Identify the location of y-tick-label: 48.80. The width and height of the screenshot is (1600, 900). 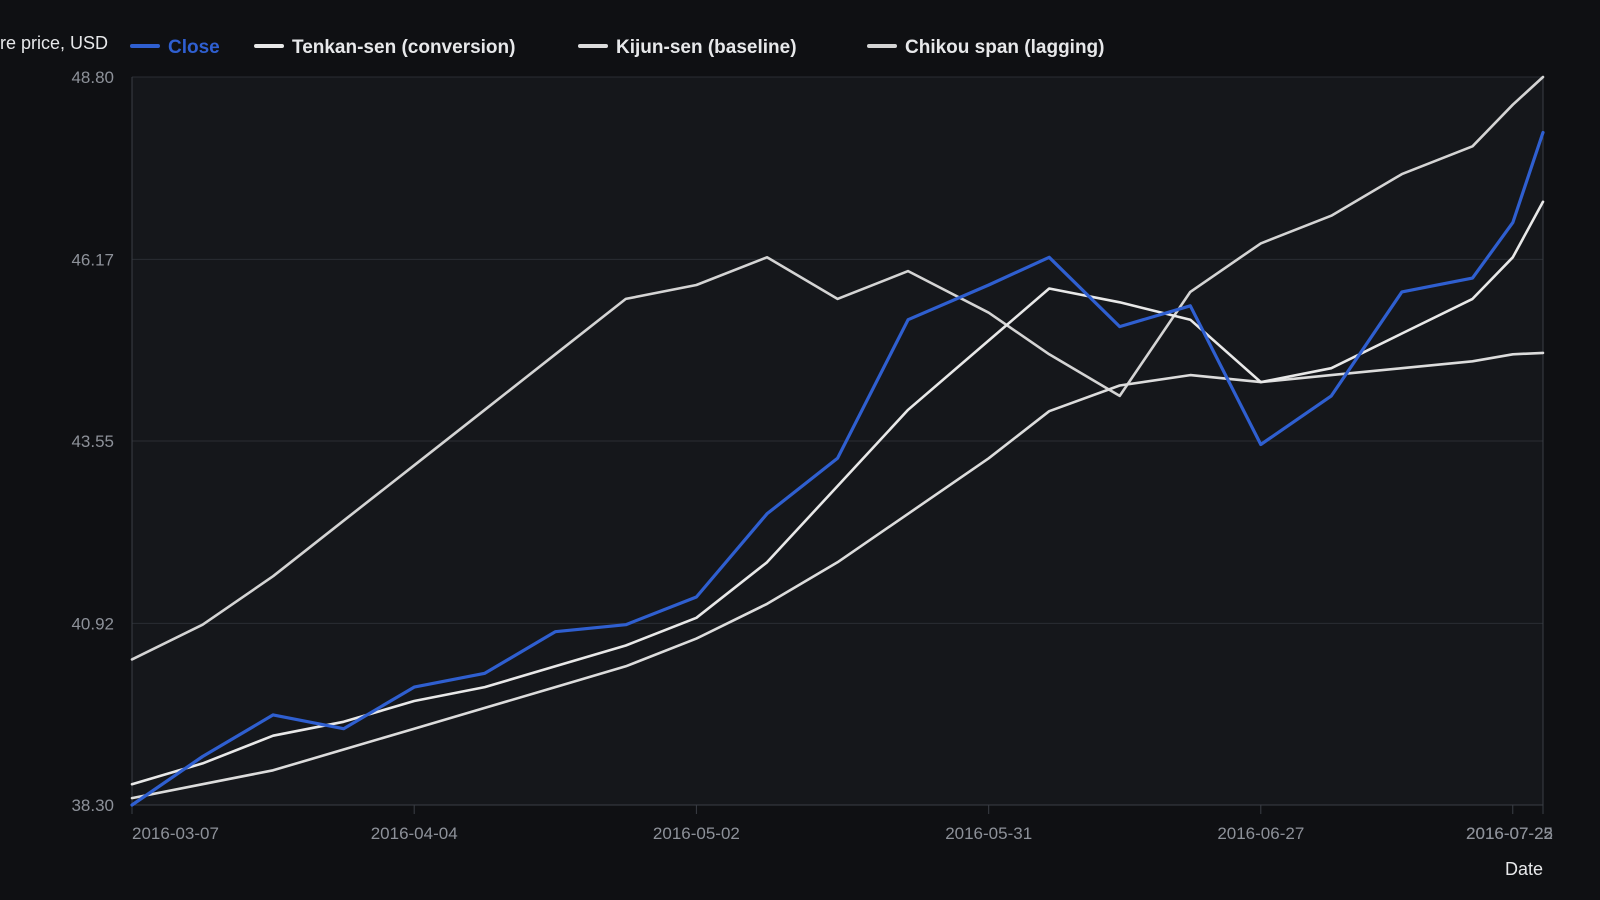
(92, 77).